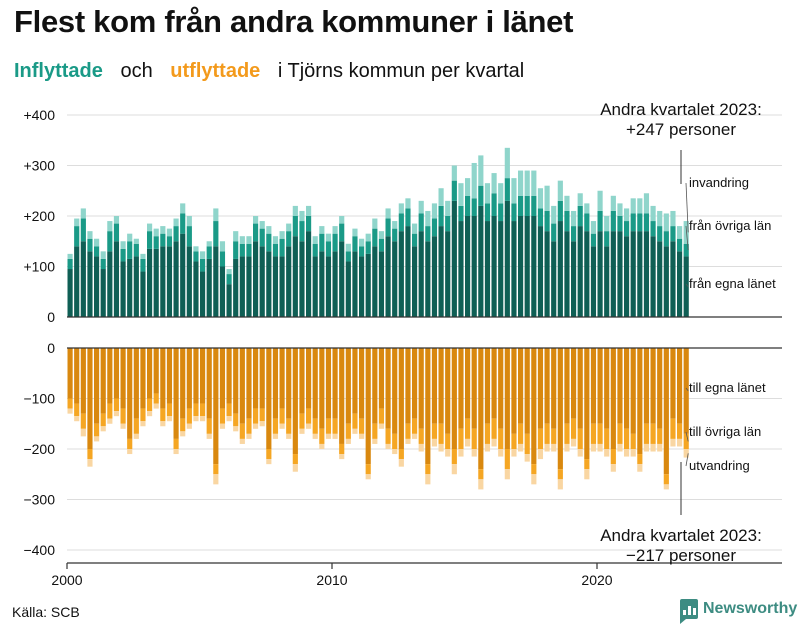  What do you see at coordinates (136, 71) in the screenshot?
I see `subtitle-conj: och` at bounding box center [136, 71].